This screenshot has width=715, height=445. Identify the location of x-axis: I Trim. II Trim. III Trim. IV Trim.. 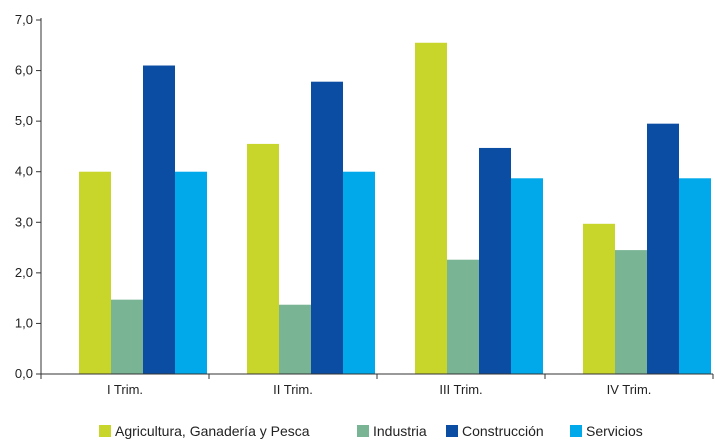
(377, 385).